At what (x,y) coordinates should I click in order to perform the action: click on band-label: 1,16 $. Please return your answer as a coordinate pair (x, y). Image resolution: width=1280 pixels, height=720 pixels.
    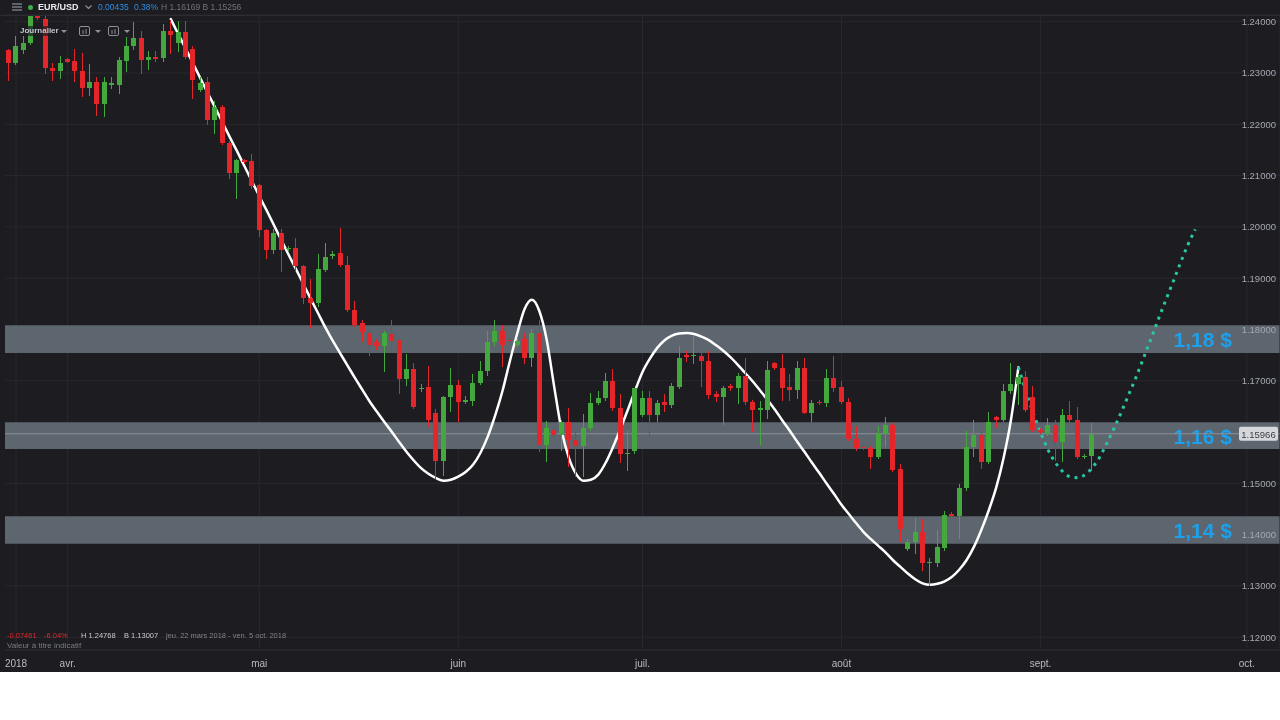
    Looking at the image, I should click on (1203, 436).